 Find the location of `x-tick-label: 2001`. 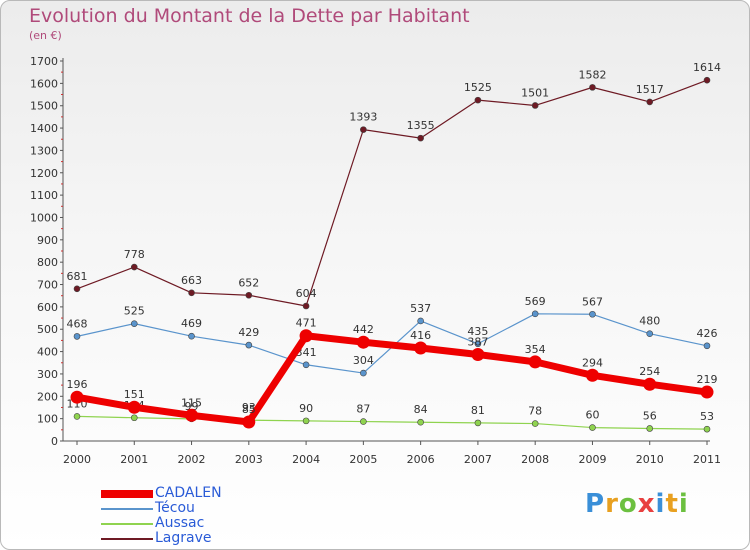

x-tick-label: 2001 is located at coordinates (134, 459).